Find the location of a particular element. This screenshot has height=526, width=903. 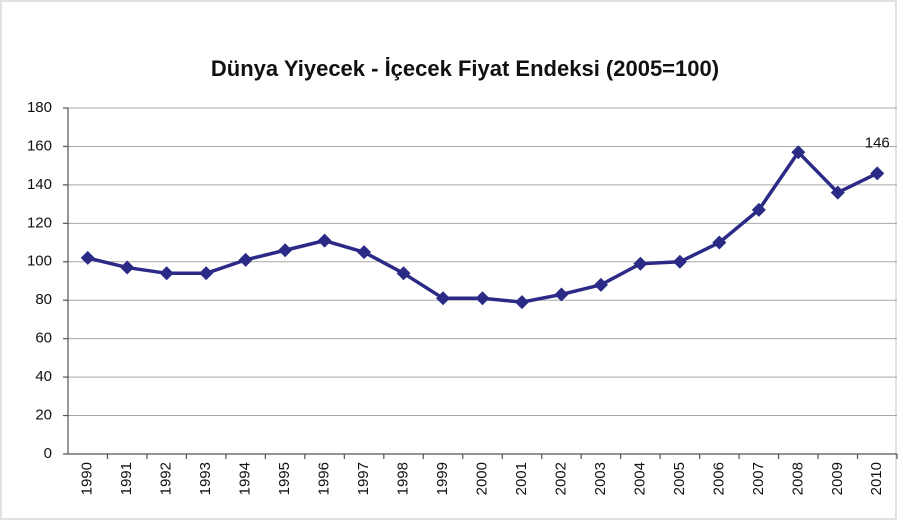

y-tick-label: 0 is located at coordinates (48, 453).